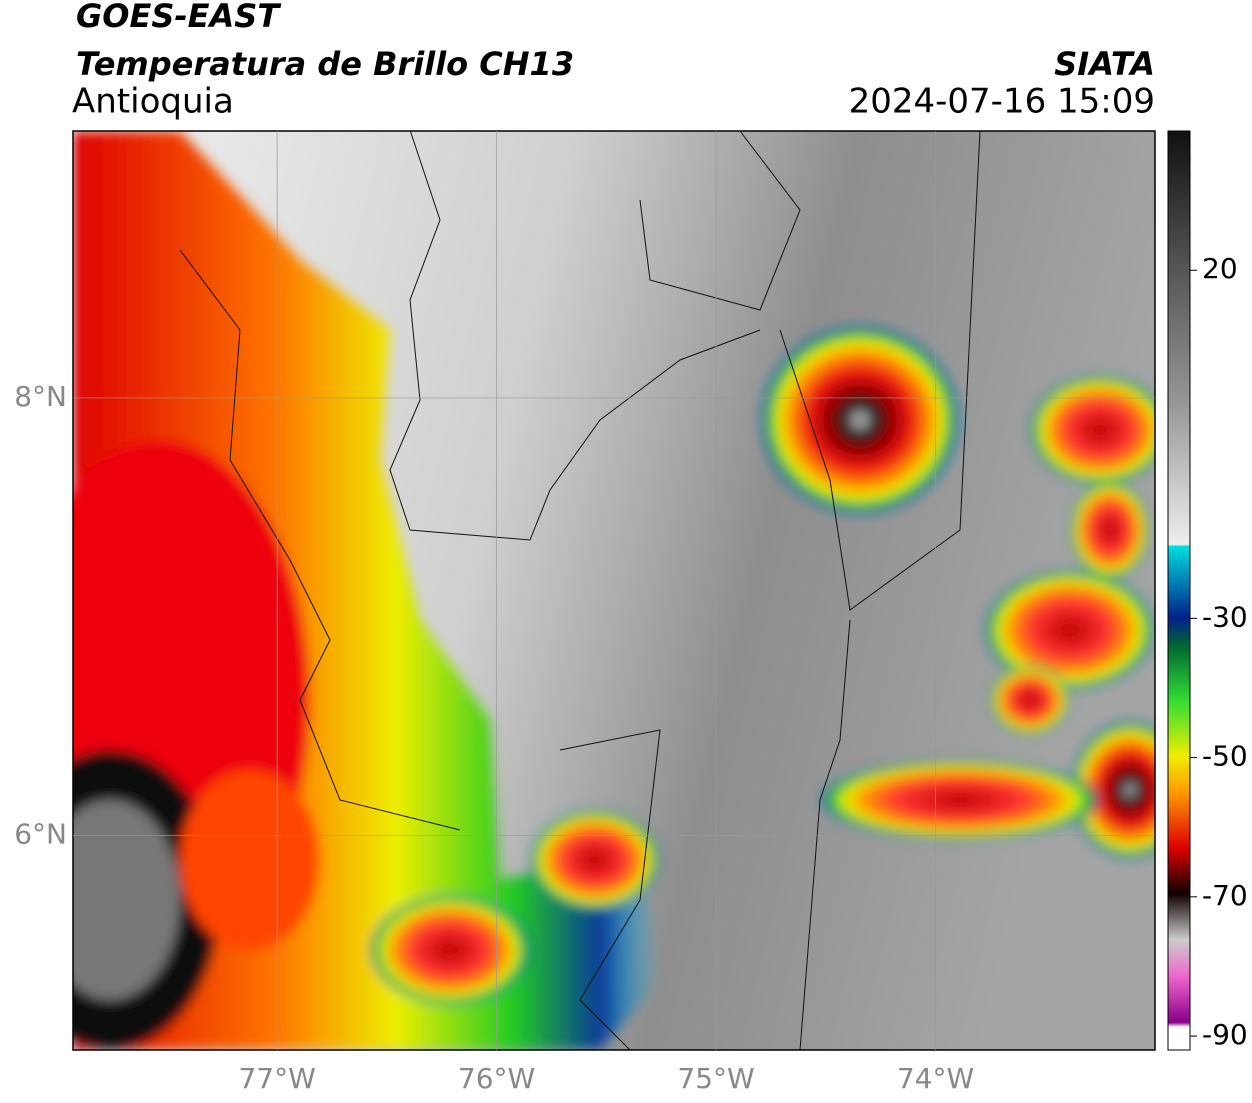  I want to click on colorbar-tick-label: -30, so click(1225, 616).